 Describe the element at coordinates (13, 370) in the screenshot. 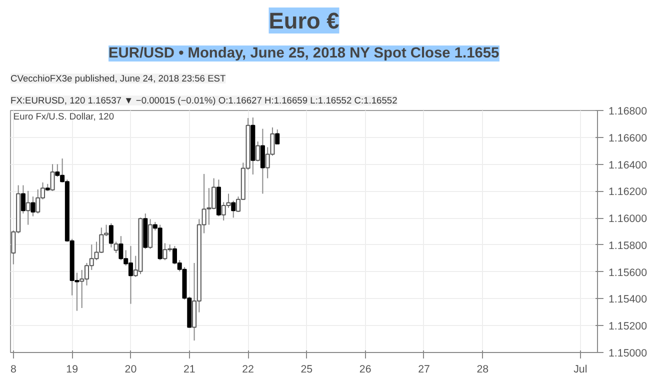

I see `x-tick-label: 8` at that location.